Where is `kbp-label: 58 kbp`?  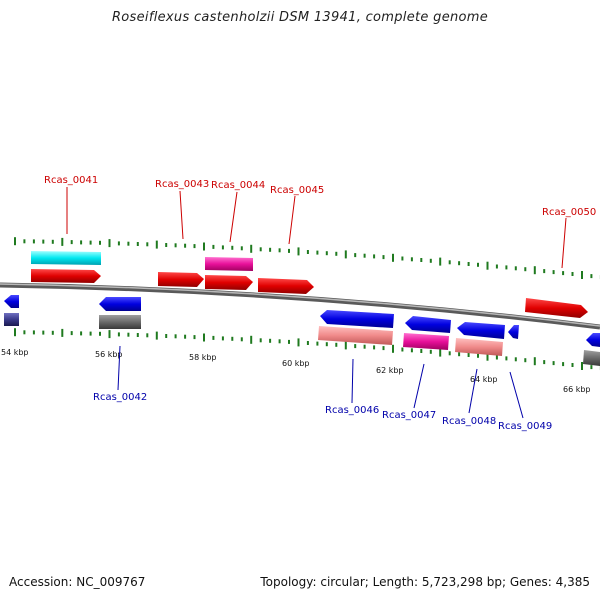
kbp-label: 58 kbp is located at coordinates (203, 357).